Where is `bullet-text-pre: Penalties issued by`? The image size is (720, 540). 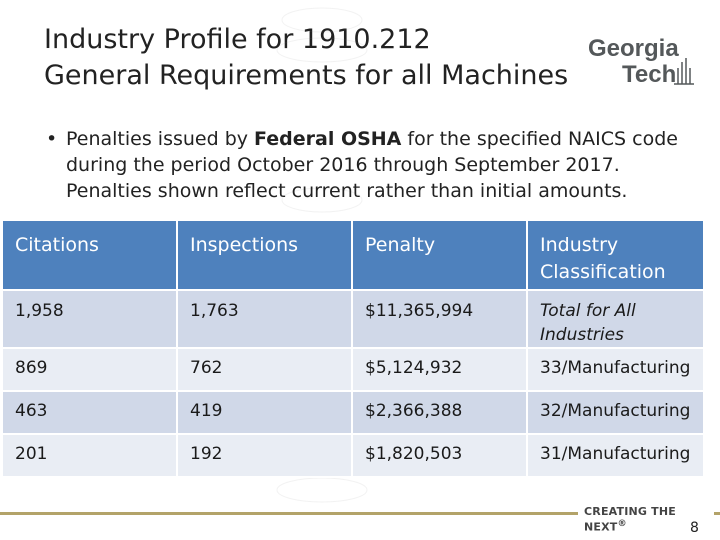 bullet-text-pre: Penalties issued by is located at coordinates (160, 139).